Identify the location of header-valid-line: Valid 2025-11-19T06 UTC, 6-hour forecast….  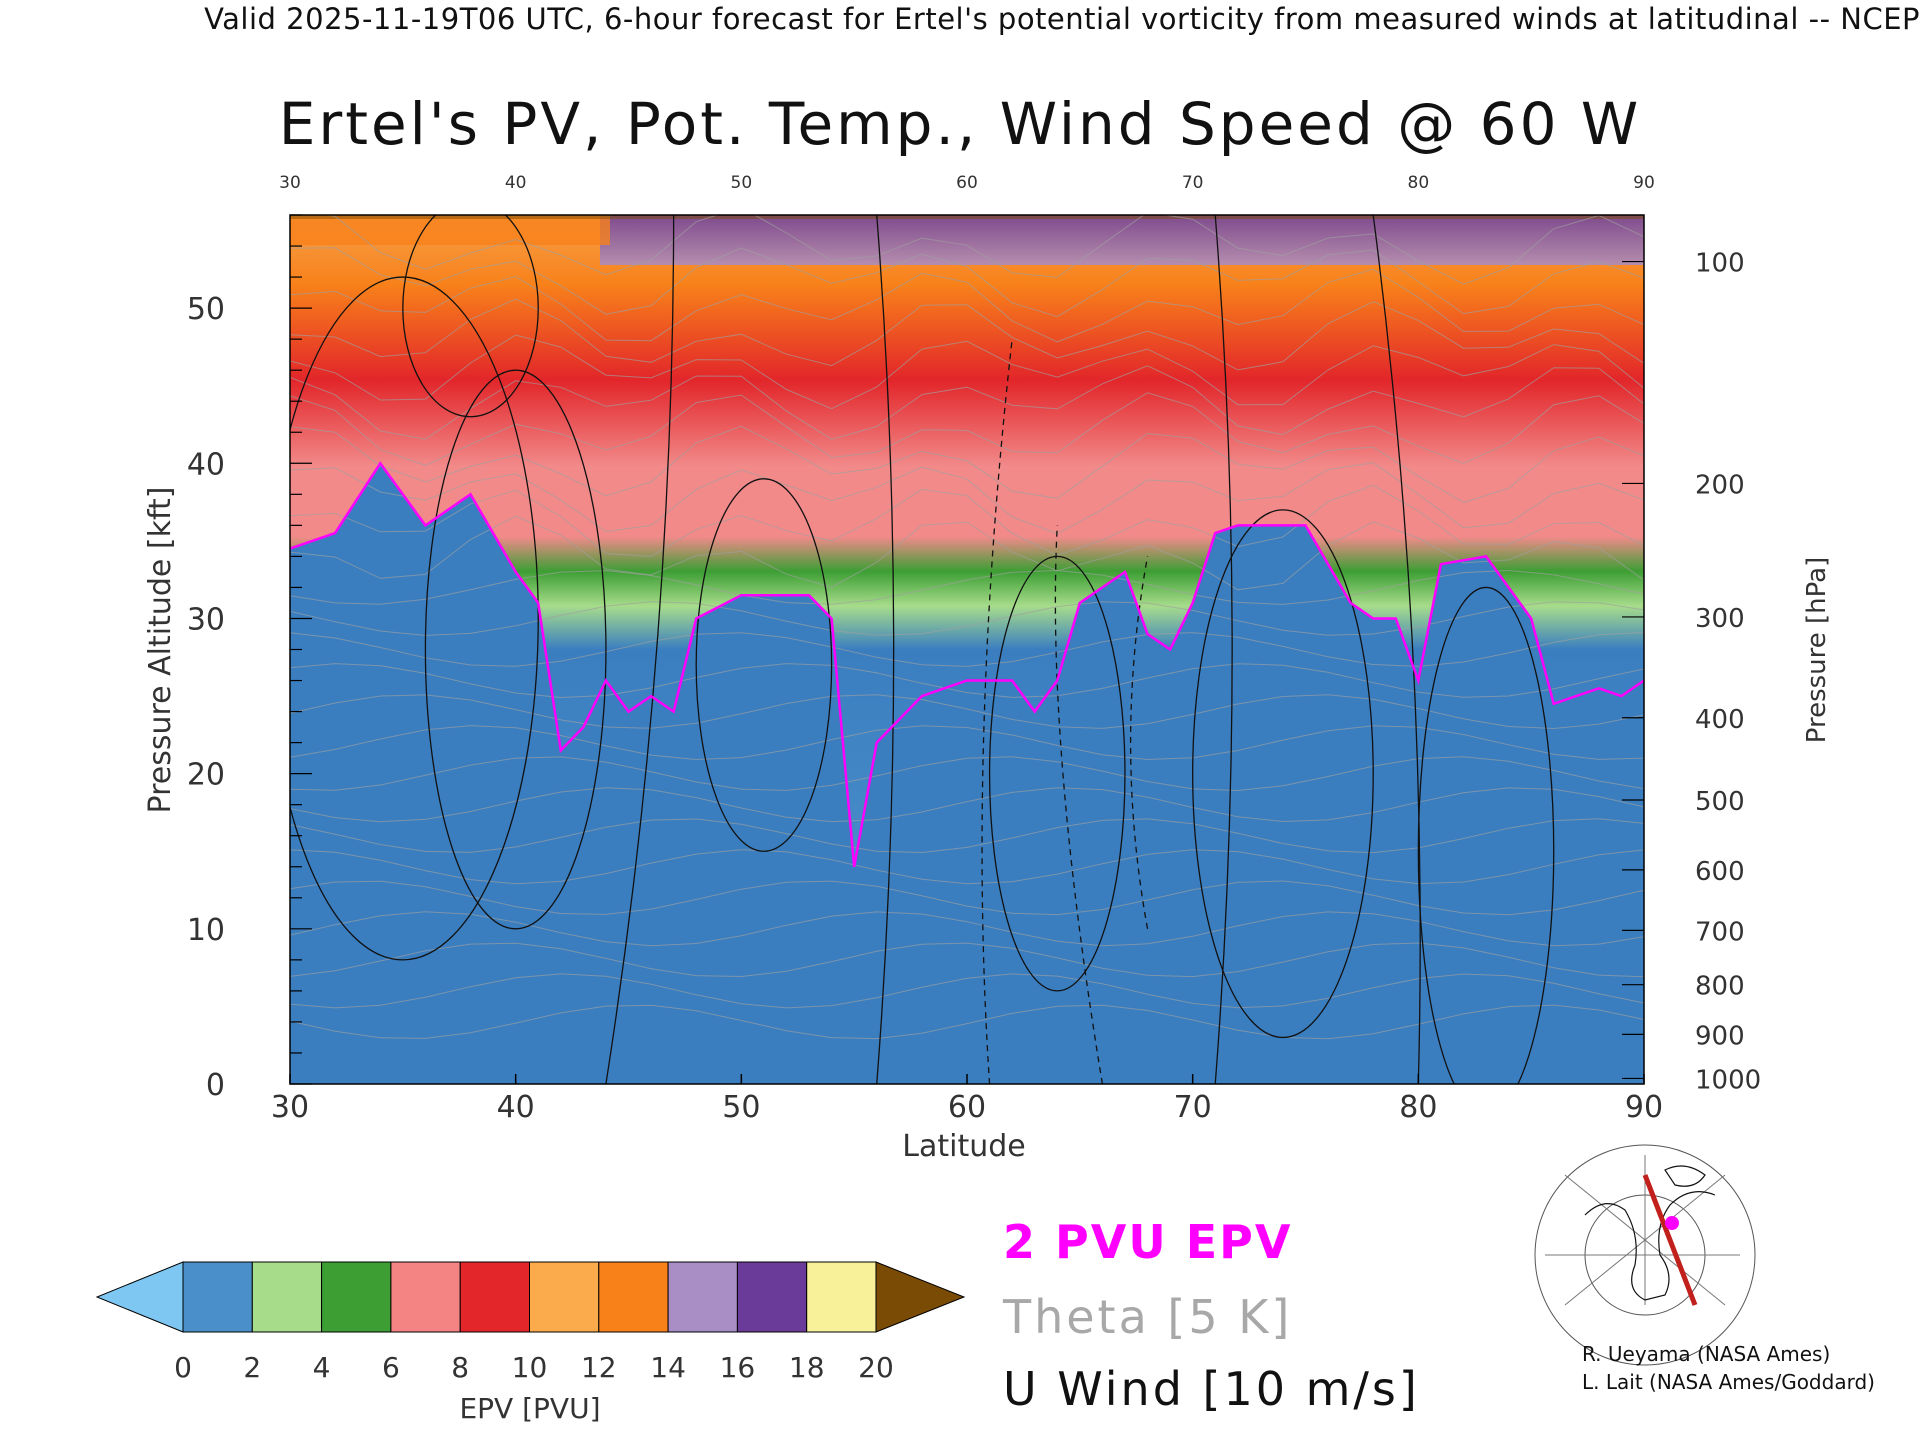
(1062, 19).